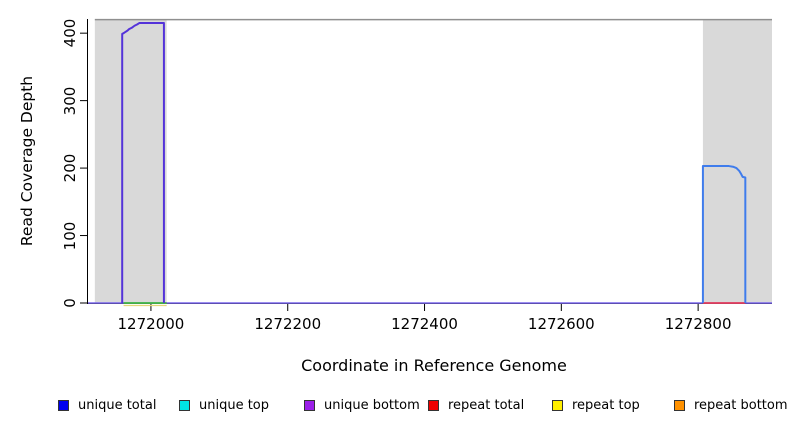 This screenshot has height=432, width=792. What do you see at coordinates (434, 365) in the screenshot?
I see `x-axis-title: Coordinate in Reference Genome` at bounding box center [434, 365].